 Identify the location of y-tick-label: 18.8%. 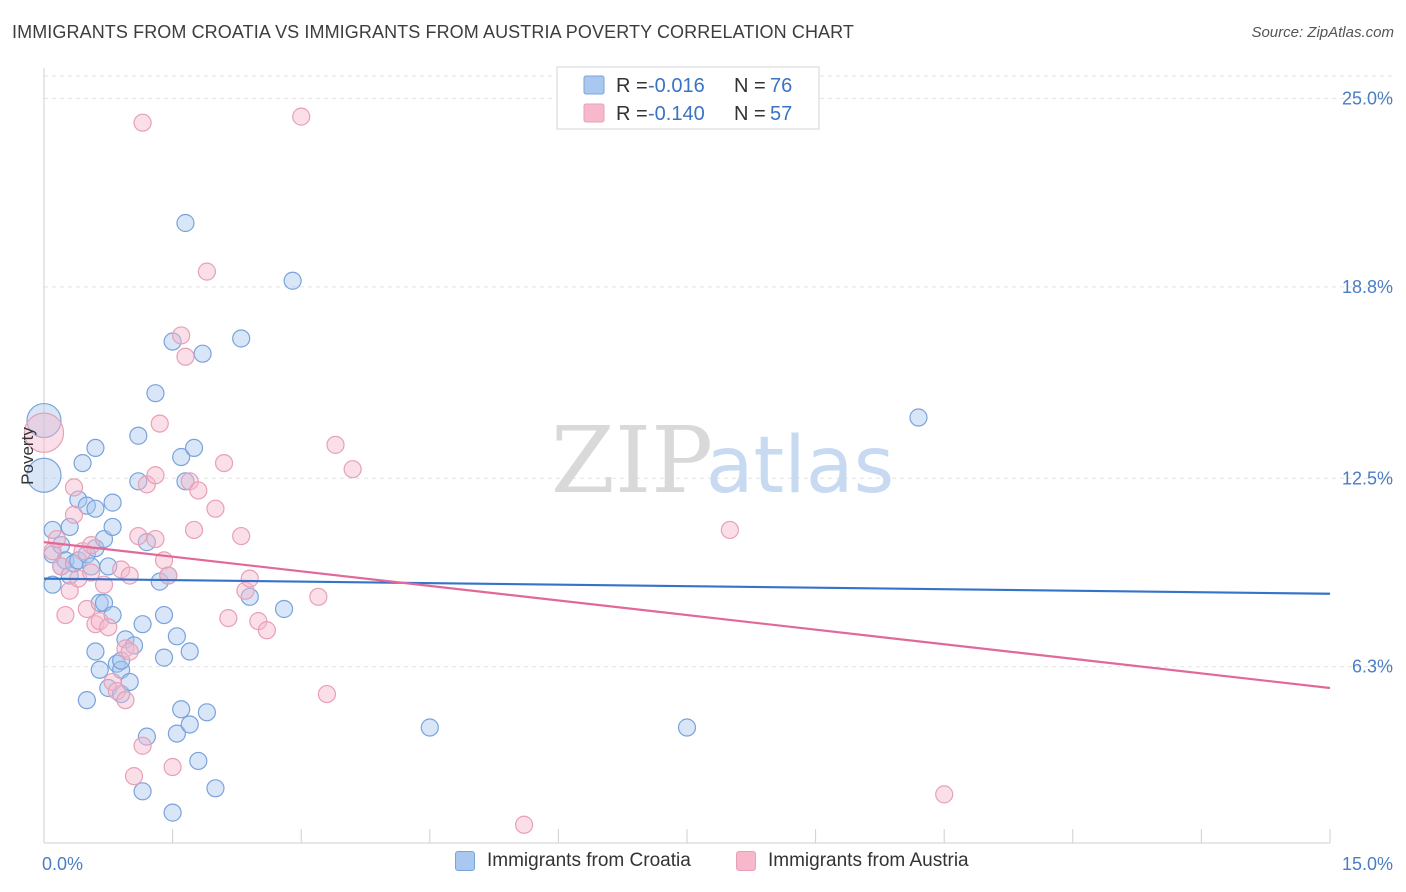
(1367, 287).